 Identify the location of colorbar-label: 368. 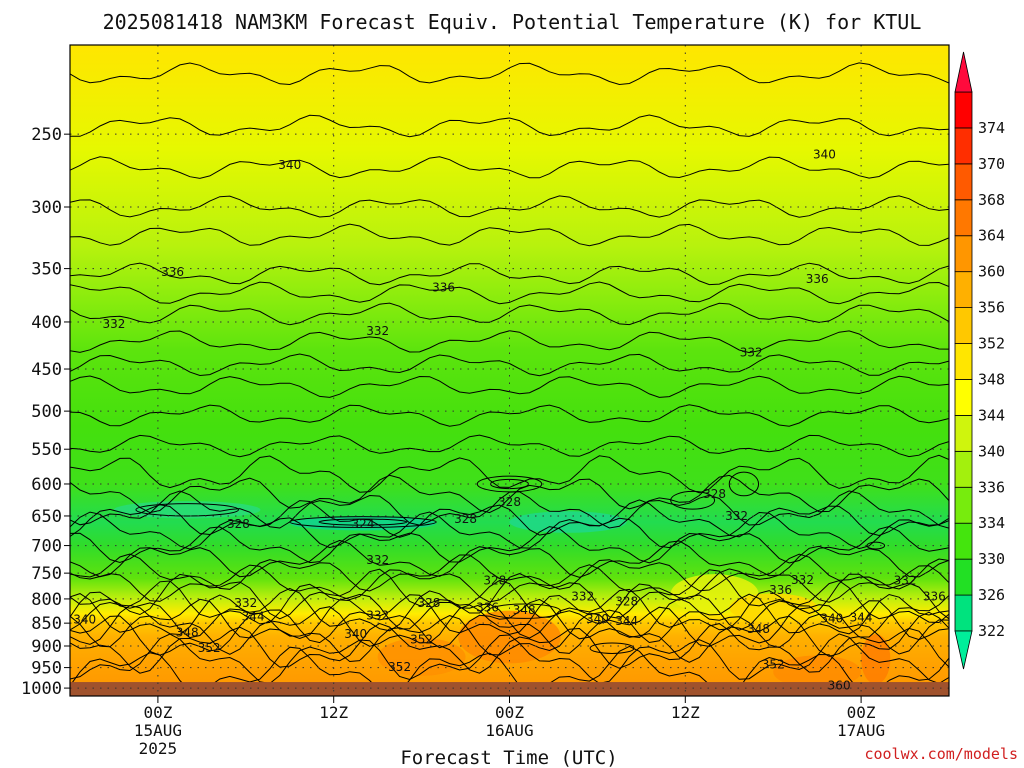
(991, 200).